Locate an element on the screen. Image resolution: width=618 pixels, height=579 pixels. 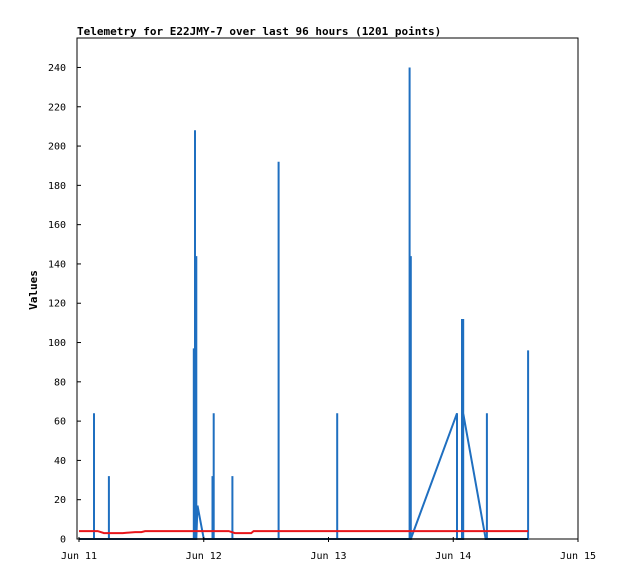
y-axis-label: Values is located at coordinates (33, 290).